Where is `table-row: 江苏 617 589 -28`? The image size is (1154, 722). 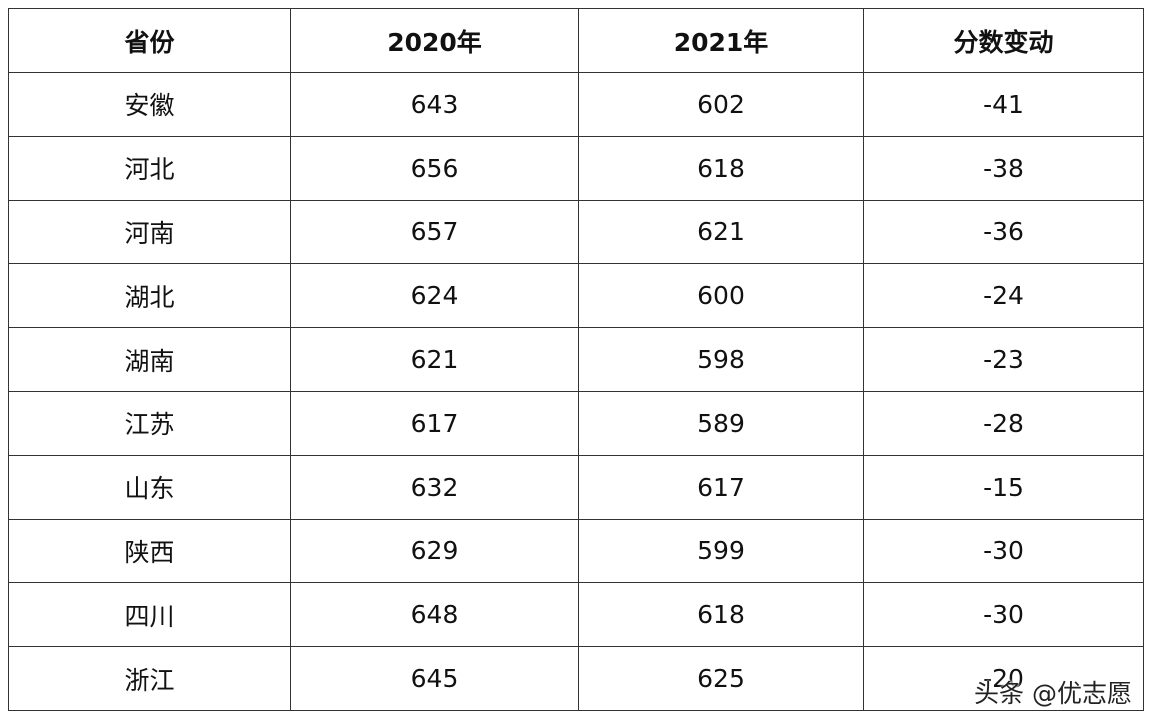 table-row: 江苏 617 589 -28 is located at coordinates (576, 423).